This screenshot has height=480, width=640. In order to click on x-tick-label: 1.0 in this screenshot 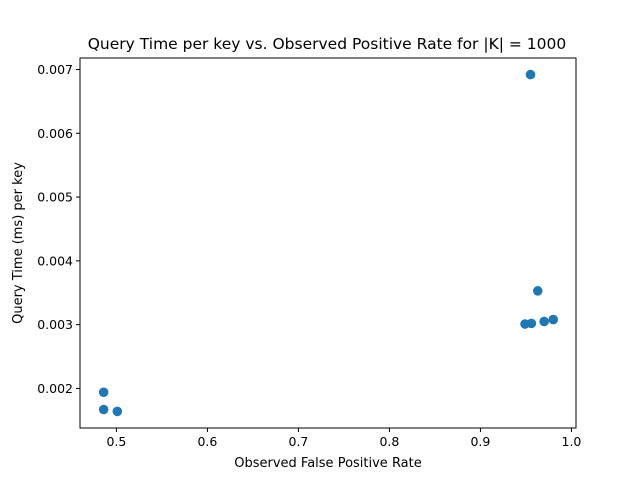, I will do `click(572, 441)`.